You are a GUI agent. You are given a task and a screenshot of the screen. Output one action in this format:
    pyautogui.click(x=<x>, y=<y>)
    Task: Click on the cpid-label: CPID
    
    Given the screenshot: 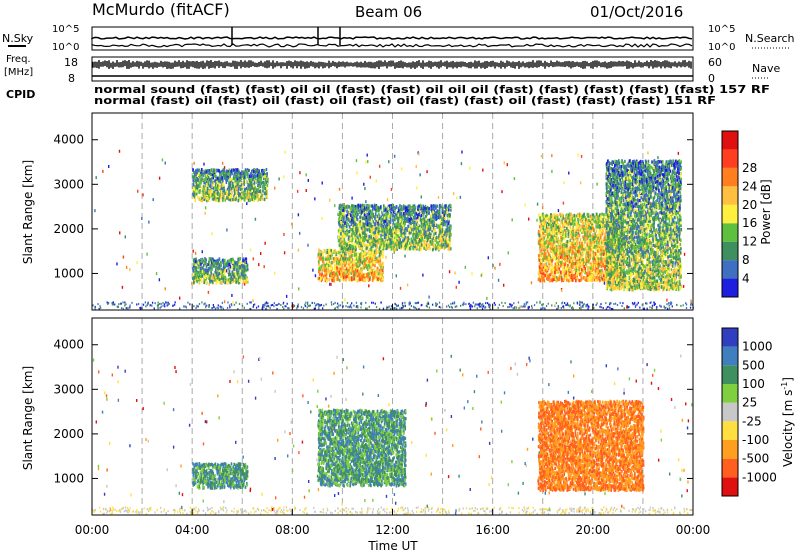 What is the action you would take?
    pyautogui.click(x=20, y=94)
    